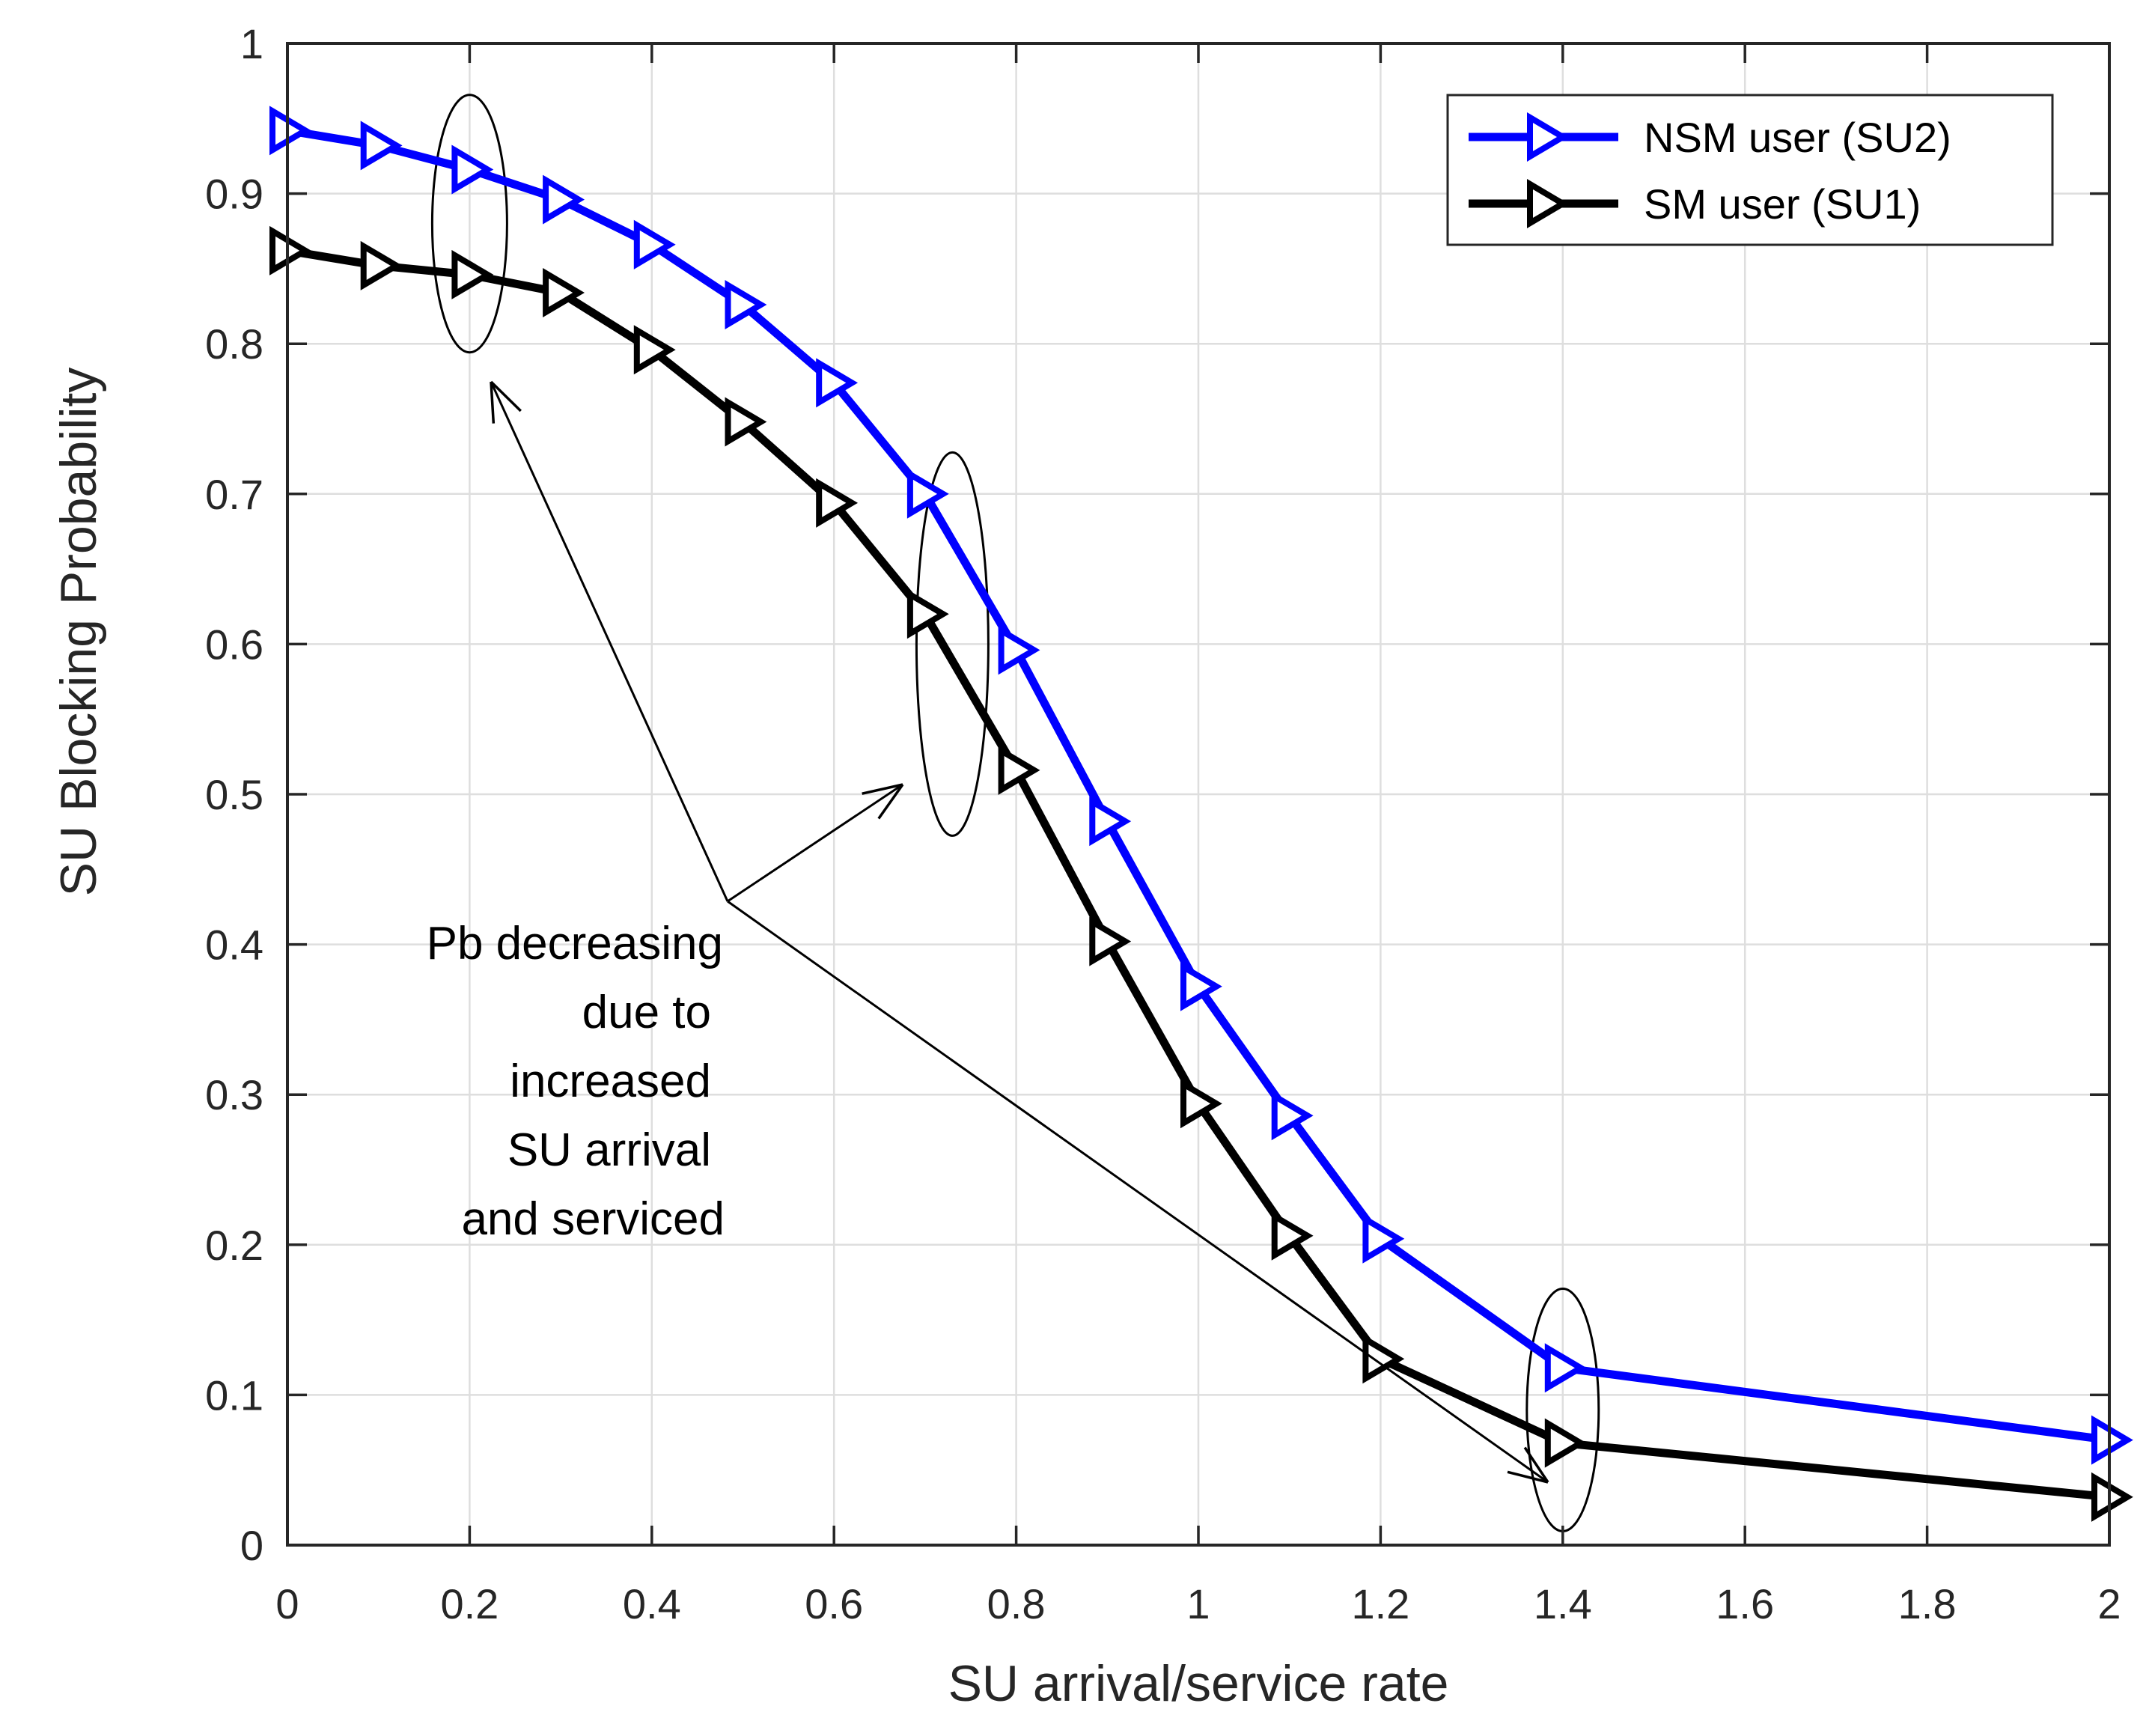 Image resolution: width=2152 pixels, height=1736 pixels. What do you see at coordinates (234, 1395) in the screenshot?
I see `y-tick-label-1: 0.1` at bounding box center [234, 1395].